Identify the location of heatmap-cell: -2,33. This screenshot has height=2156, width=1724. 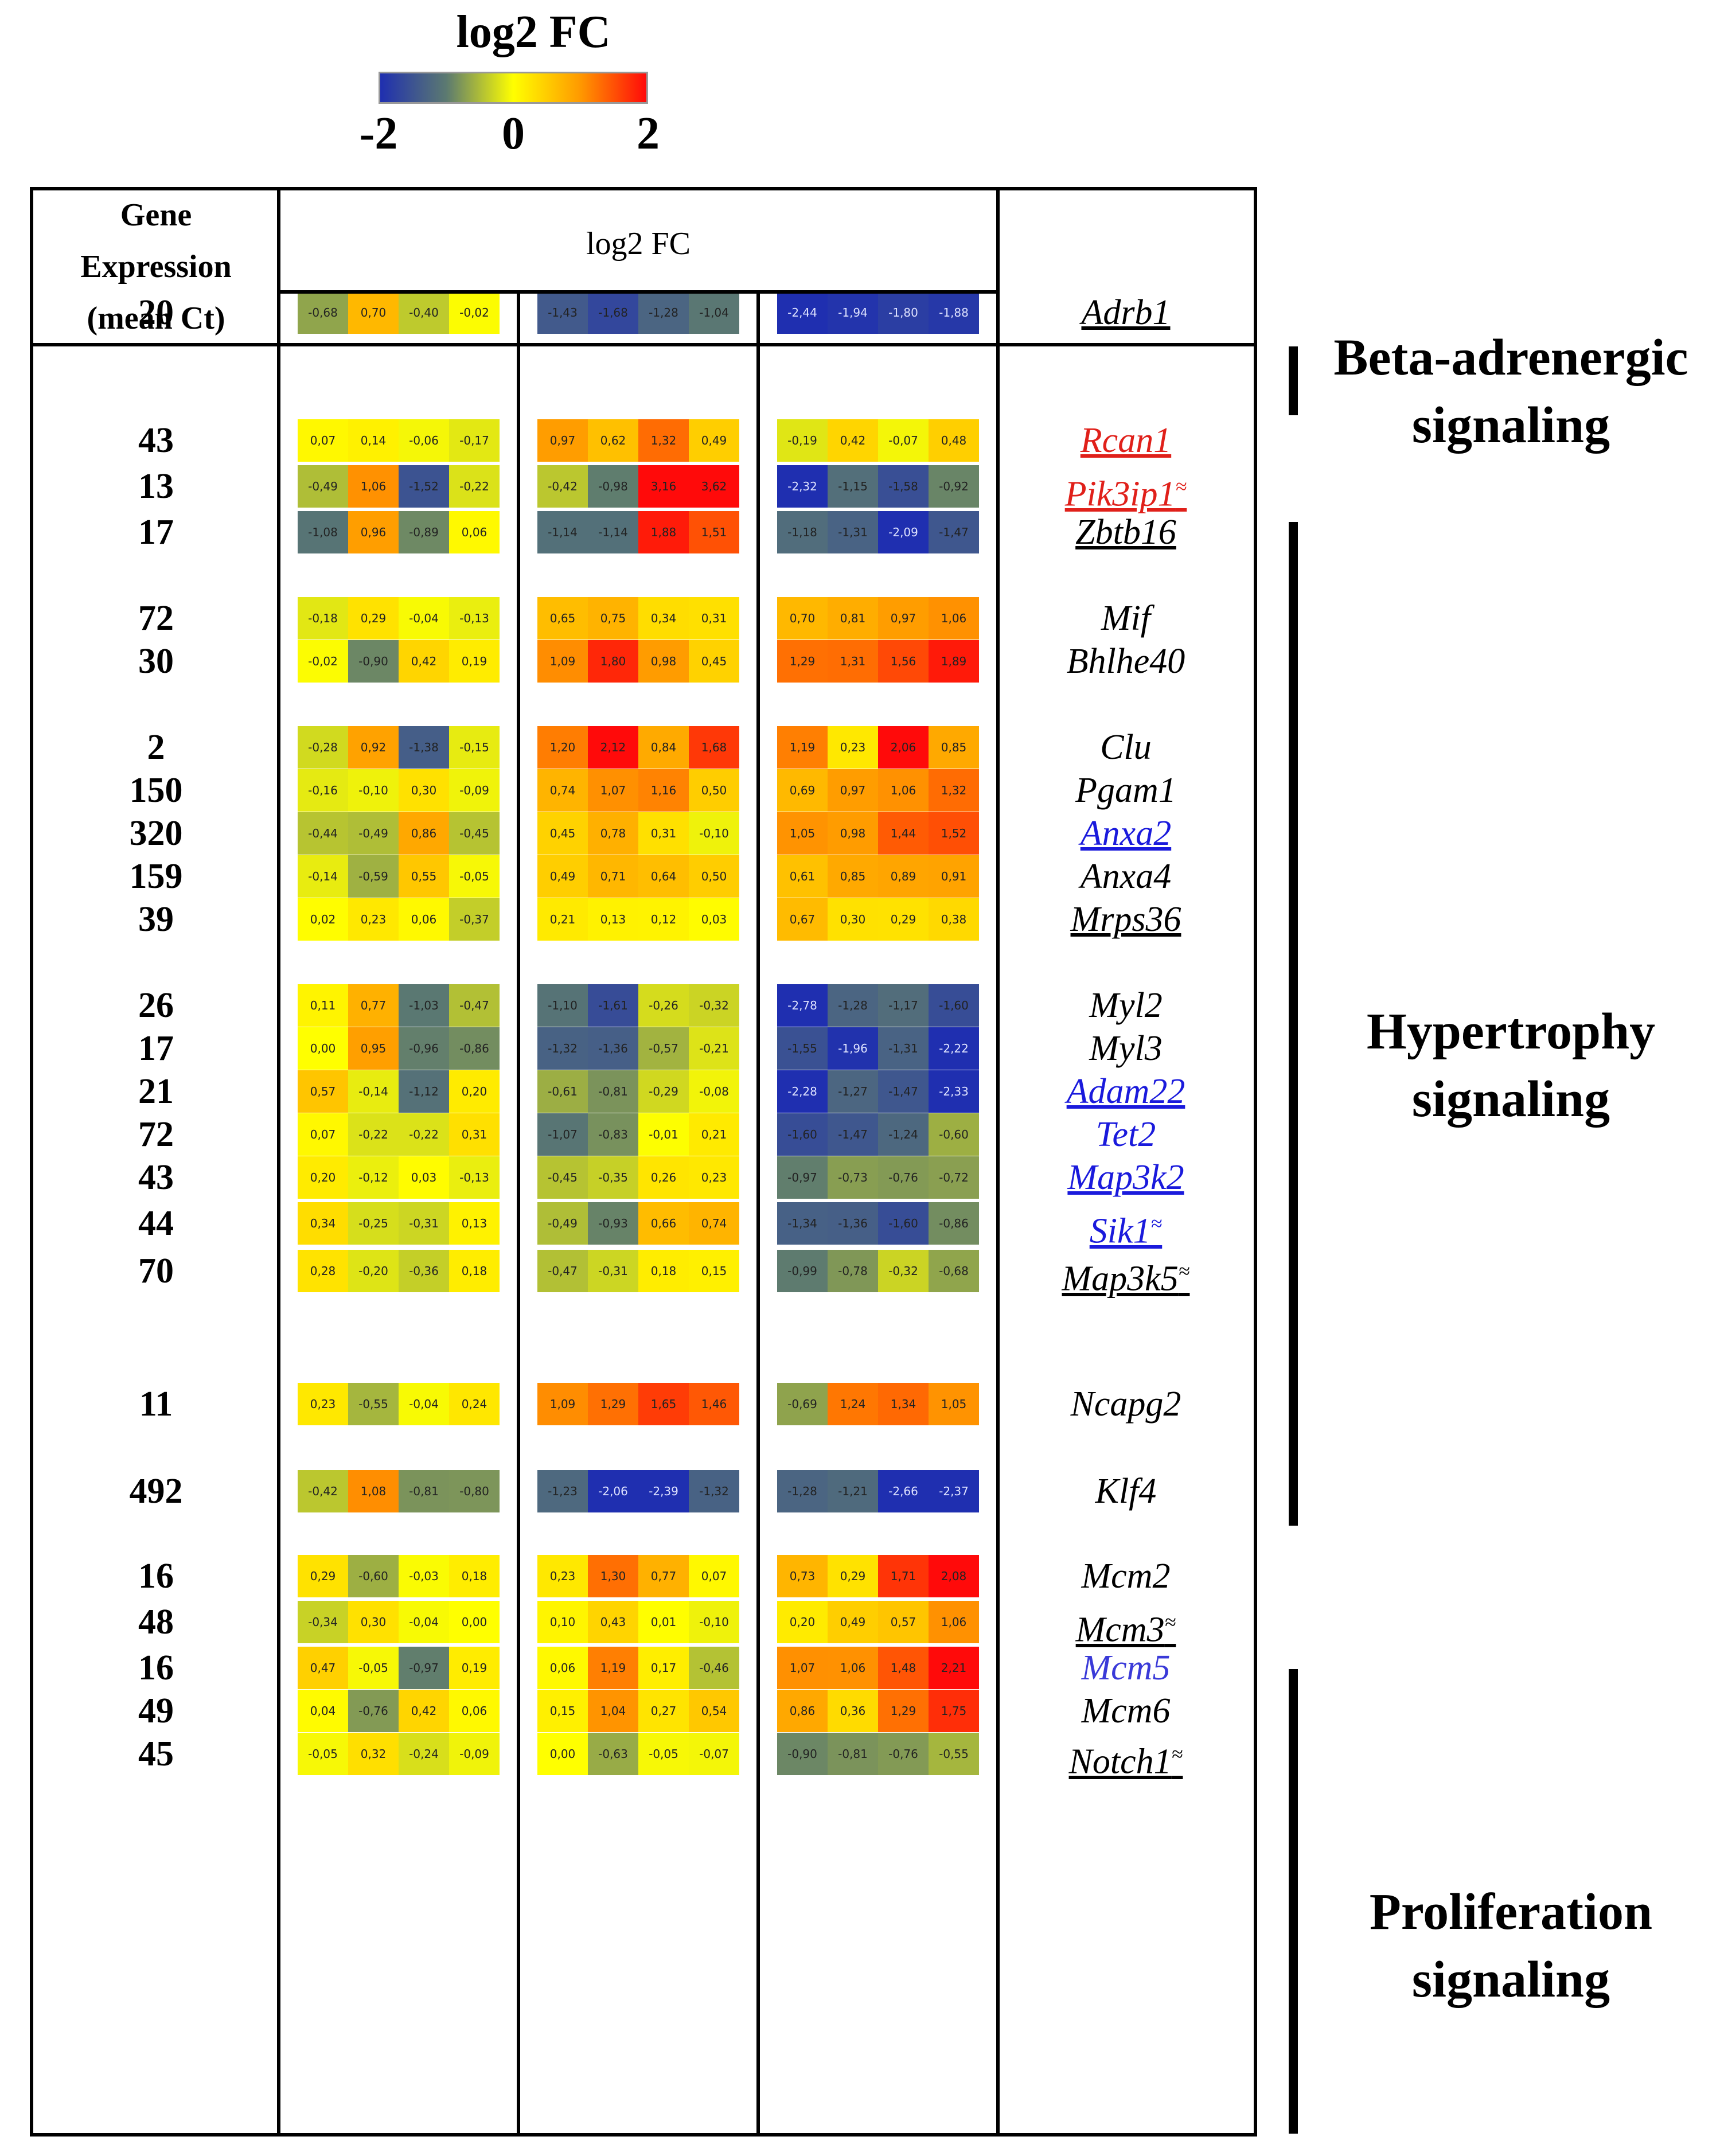
(954, 1091).